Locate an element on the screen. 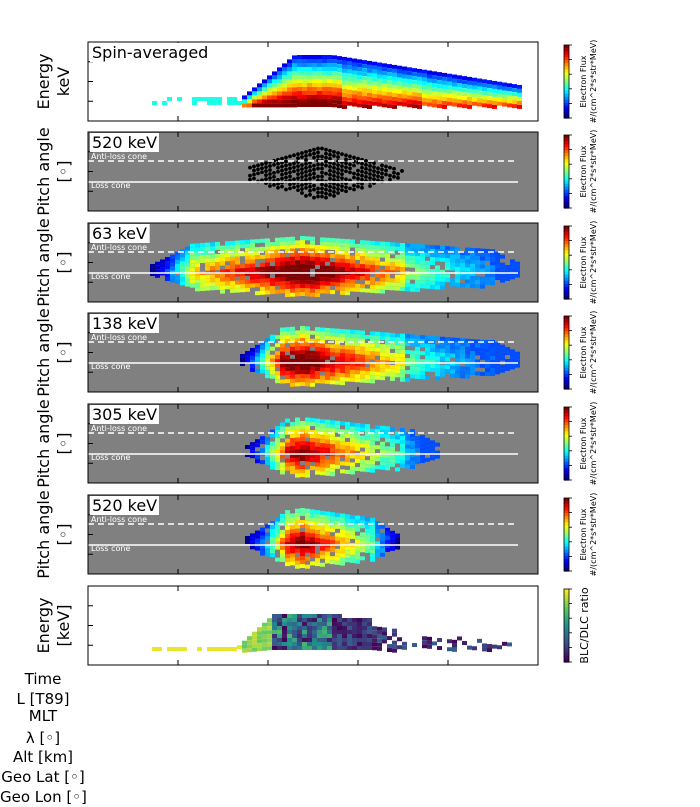 Image resolution: width=700 pixels, height=807 pixels. anti-loss-cone-label: Anti-loss cone is located at coordinates (119, 337).